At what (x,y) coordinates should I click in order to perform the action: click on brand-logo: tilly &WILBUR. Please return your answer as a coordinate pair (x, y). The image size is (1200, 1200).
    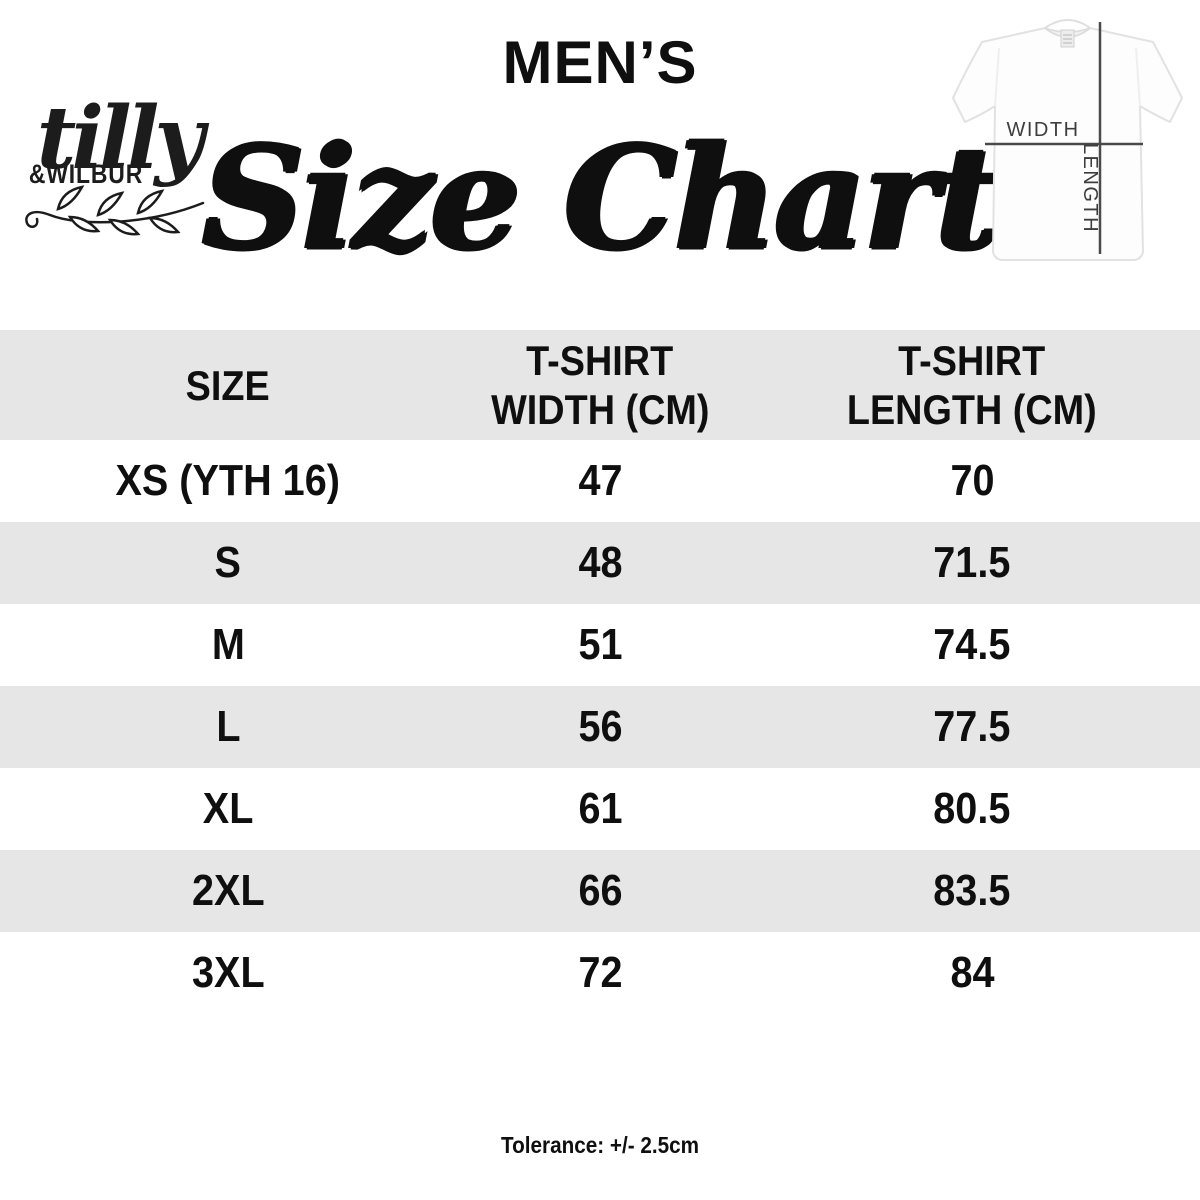
    Looking at the image, I should click on (120, 160).